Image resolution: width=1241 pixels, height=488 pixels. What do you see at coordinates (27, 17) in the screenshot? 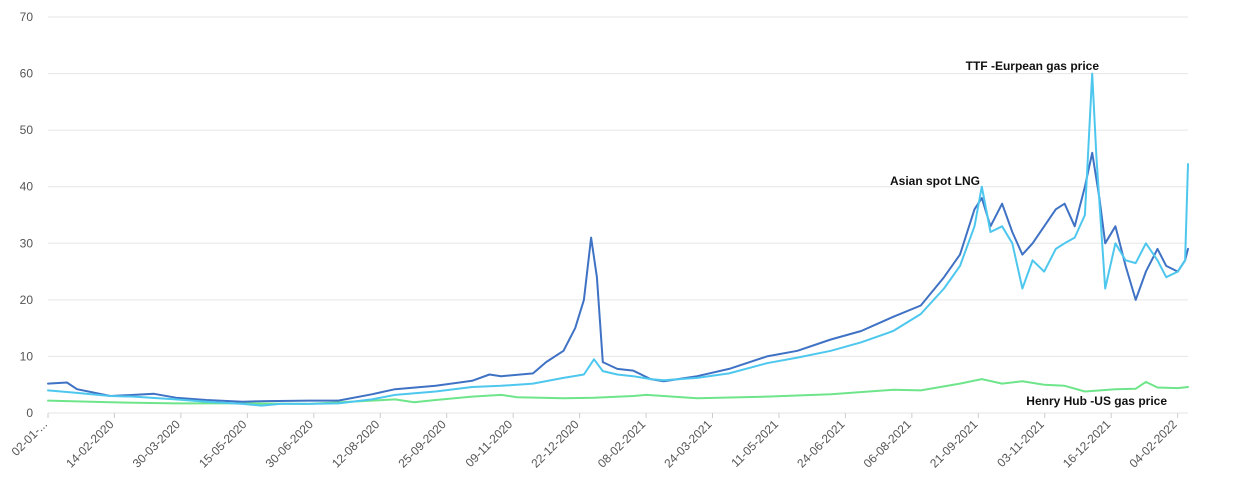
I see `y-tick-label: 70` at bounding box center [27, 17].